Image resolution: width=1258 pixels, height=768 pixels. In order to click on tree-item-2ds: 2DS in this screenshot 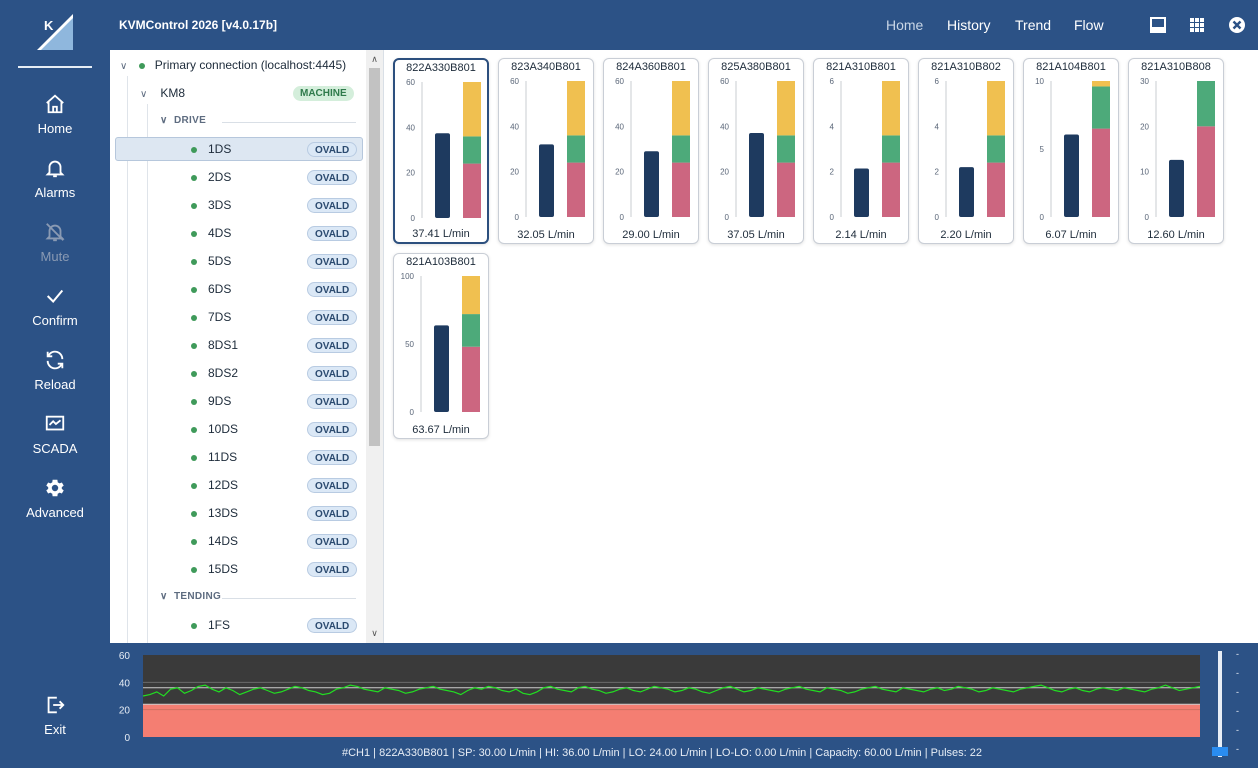, I will do `click(211, 177)`.